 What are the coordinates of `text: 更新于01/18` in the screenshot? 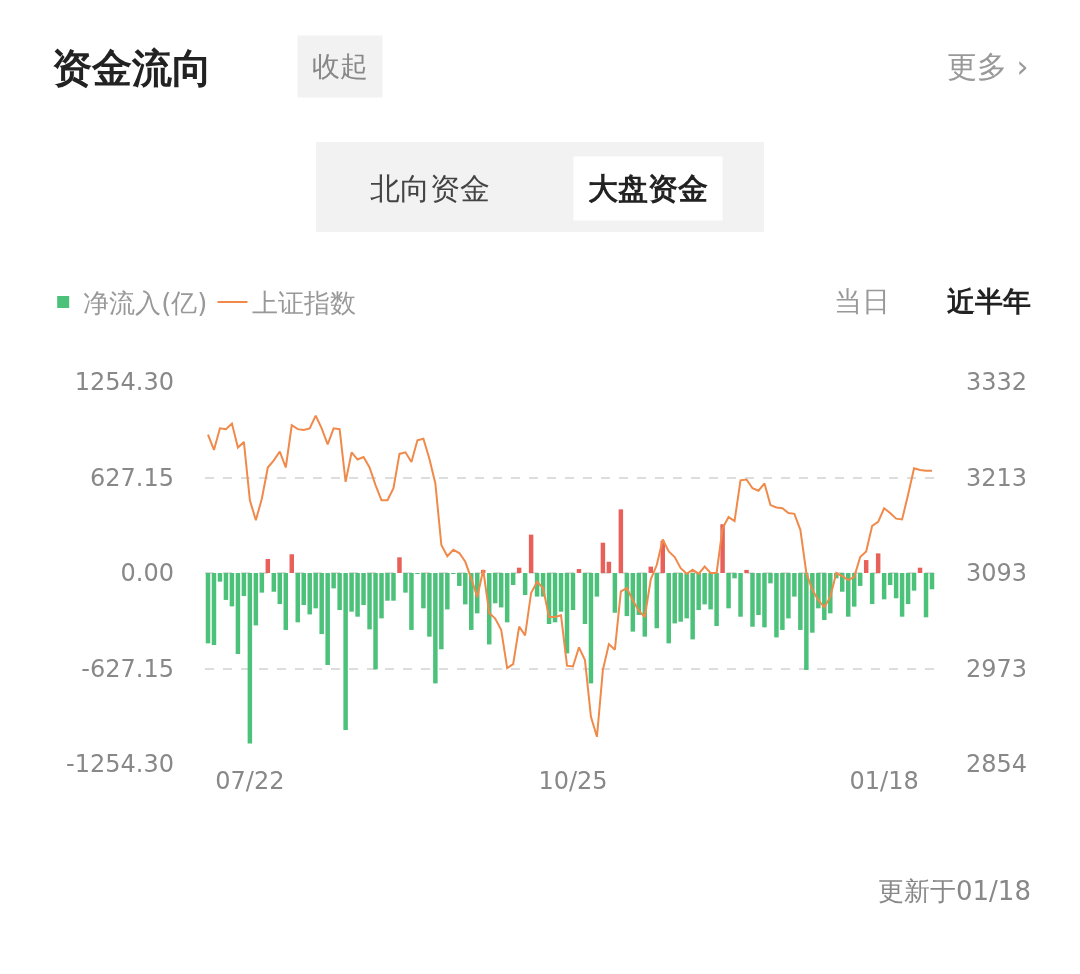 It's located at (954, 891).